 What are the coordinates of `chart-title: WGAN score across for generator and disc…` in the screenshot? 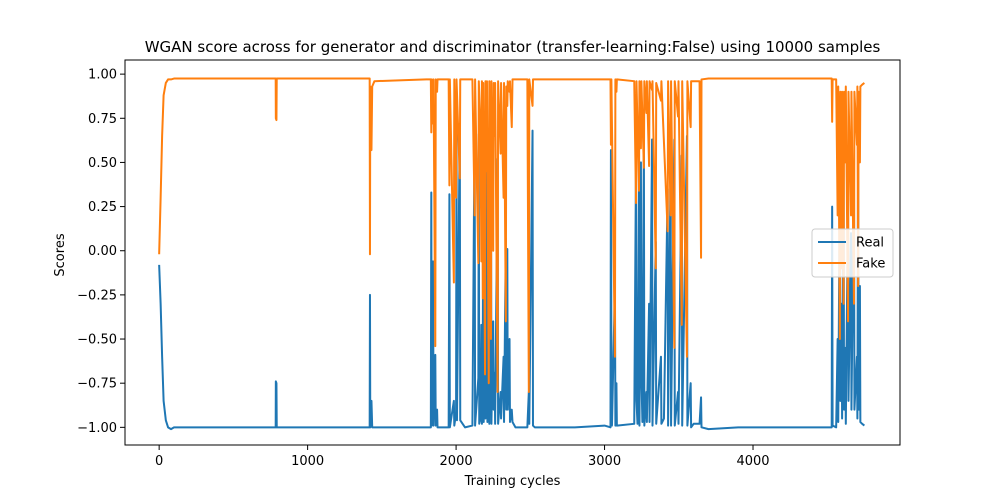 It's located at (513, 47).